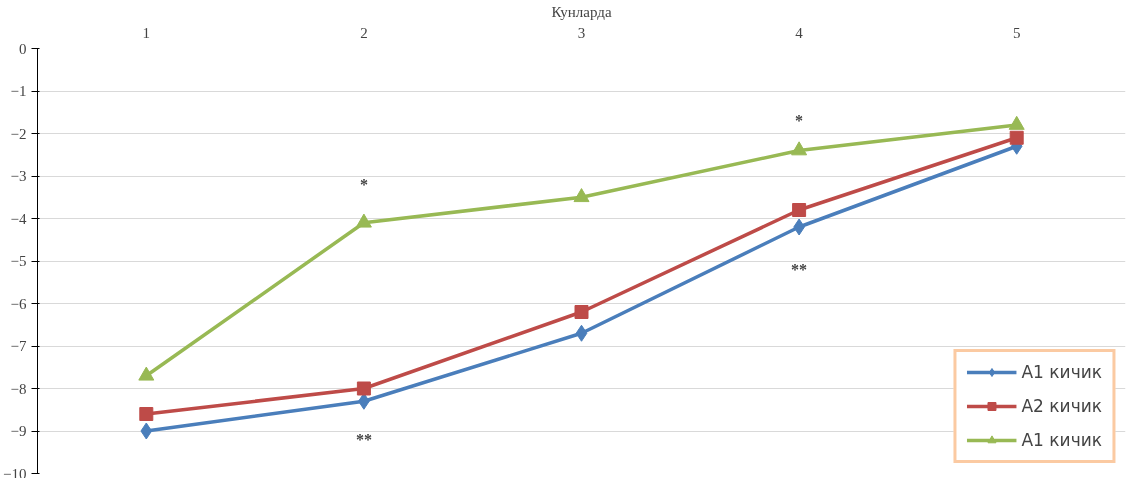 Image resolution: width=1138 pixels, height=486 pixels. Describe the element at coordinates (23, 48) in the screenshot. I see `y-tick-label: 0` at that location.